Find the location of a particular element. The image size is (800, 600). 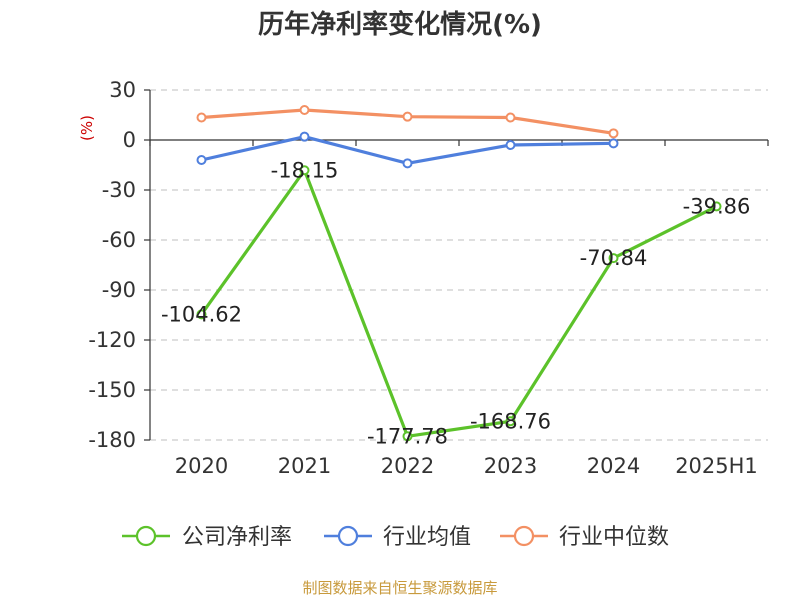

legend-item: 公司净利率 is located at coordinates (207, 537).